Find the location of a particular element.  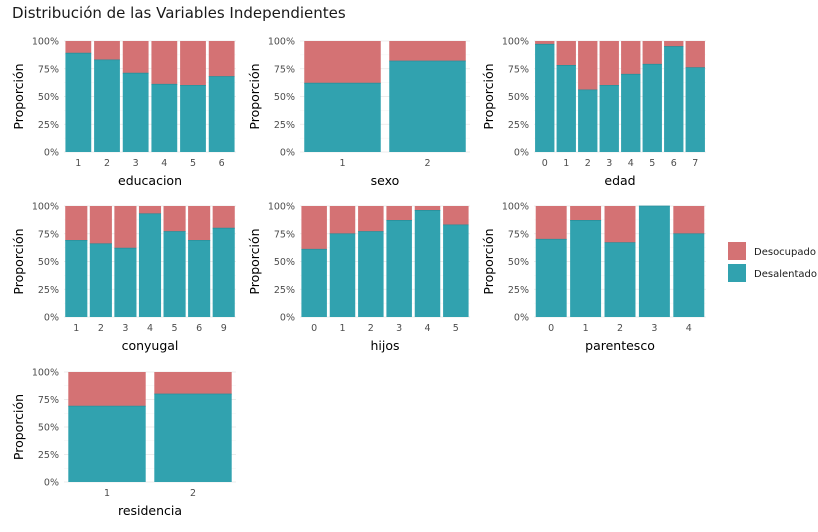

panel-edad: 0 1 2 3 4 5 6 7 0% 25% 50% 75% 100% edad Proporción is located at coordinates (593, 112).